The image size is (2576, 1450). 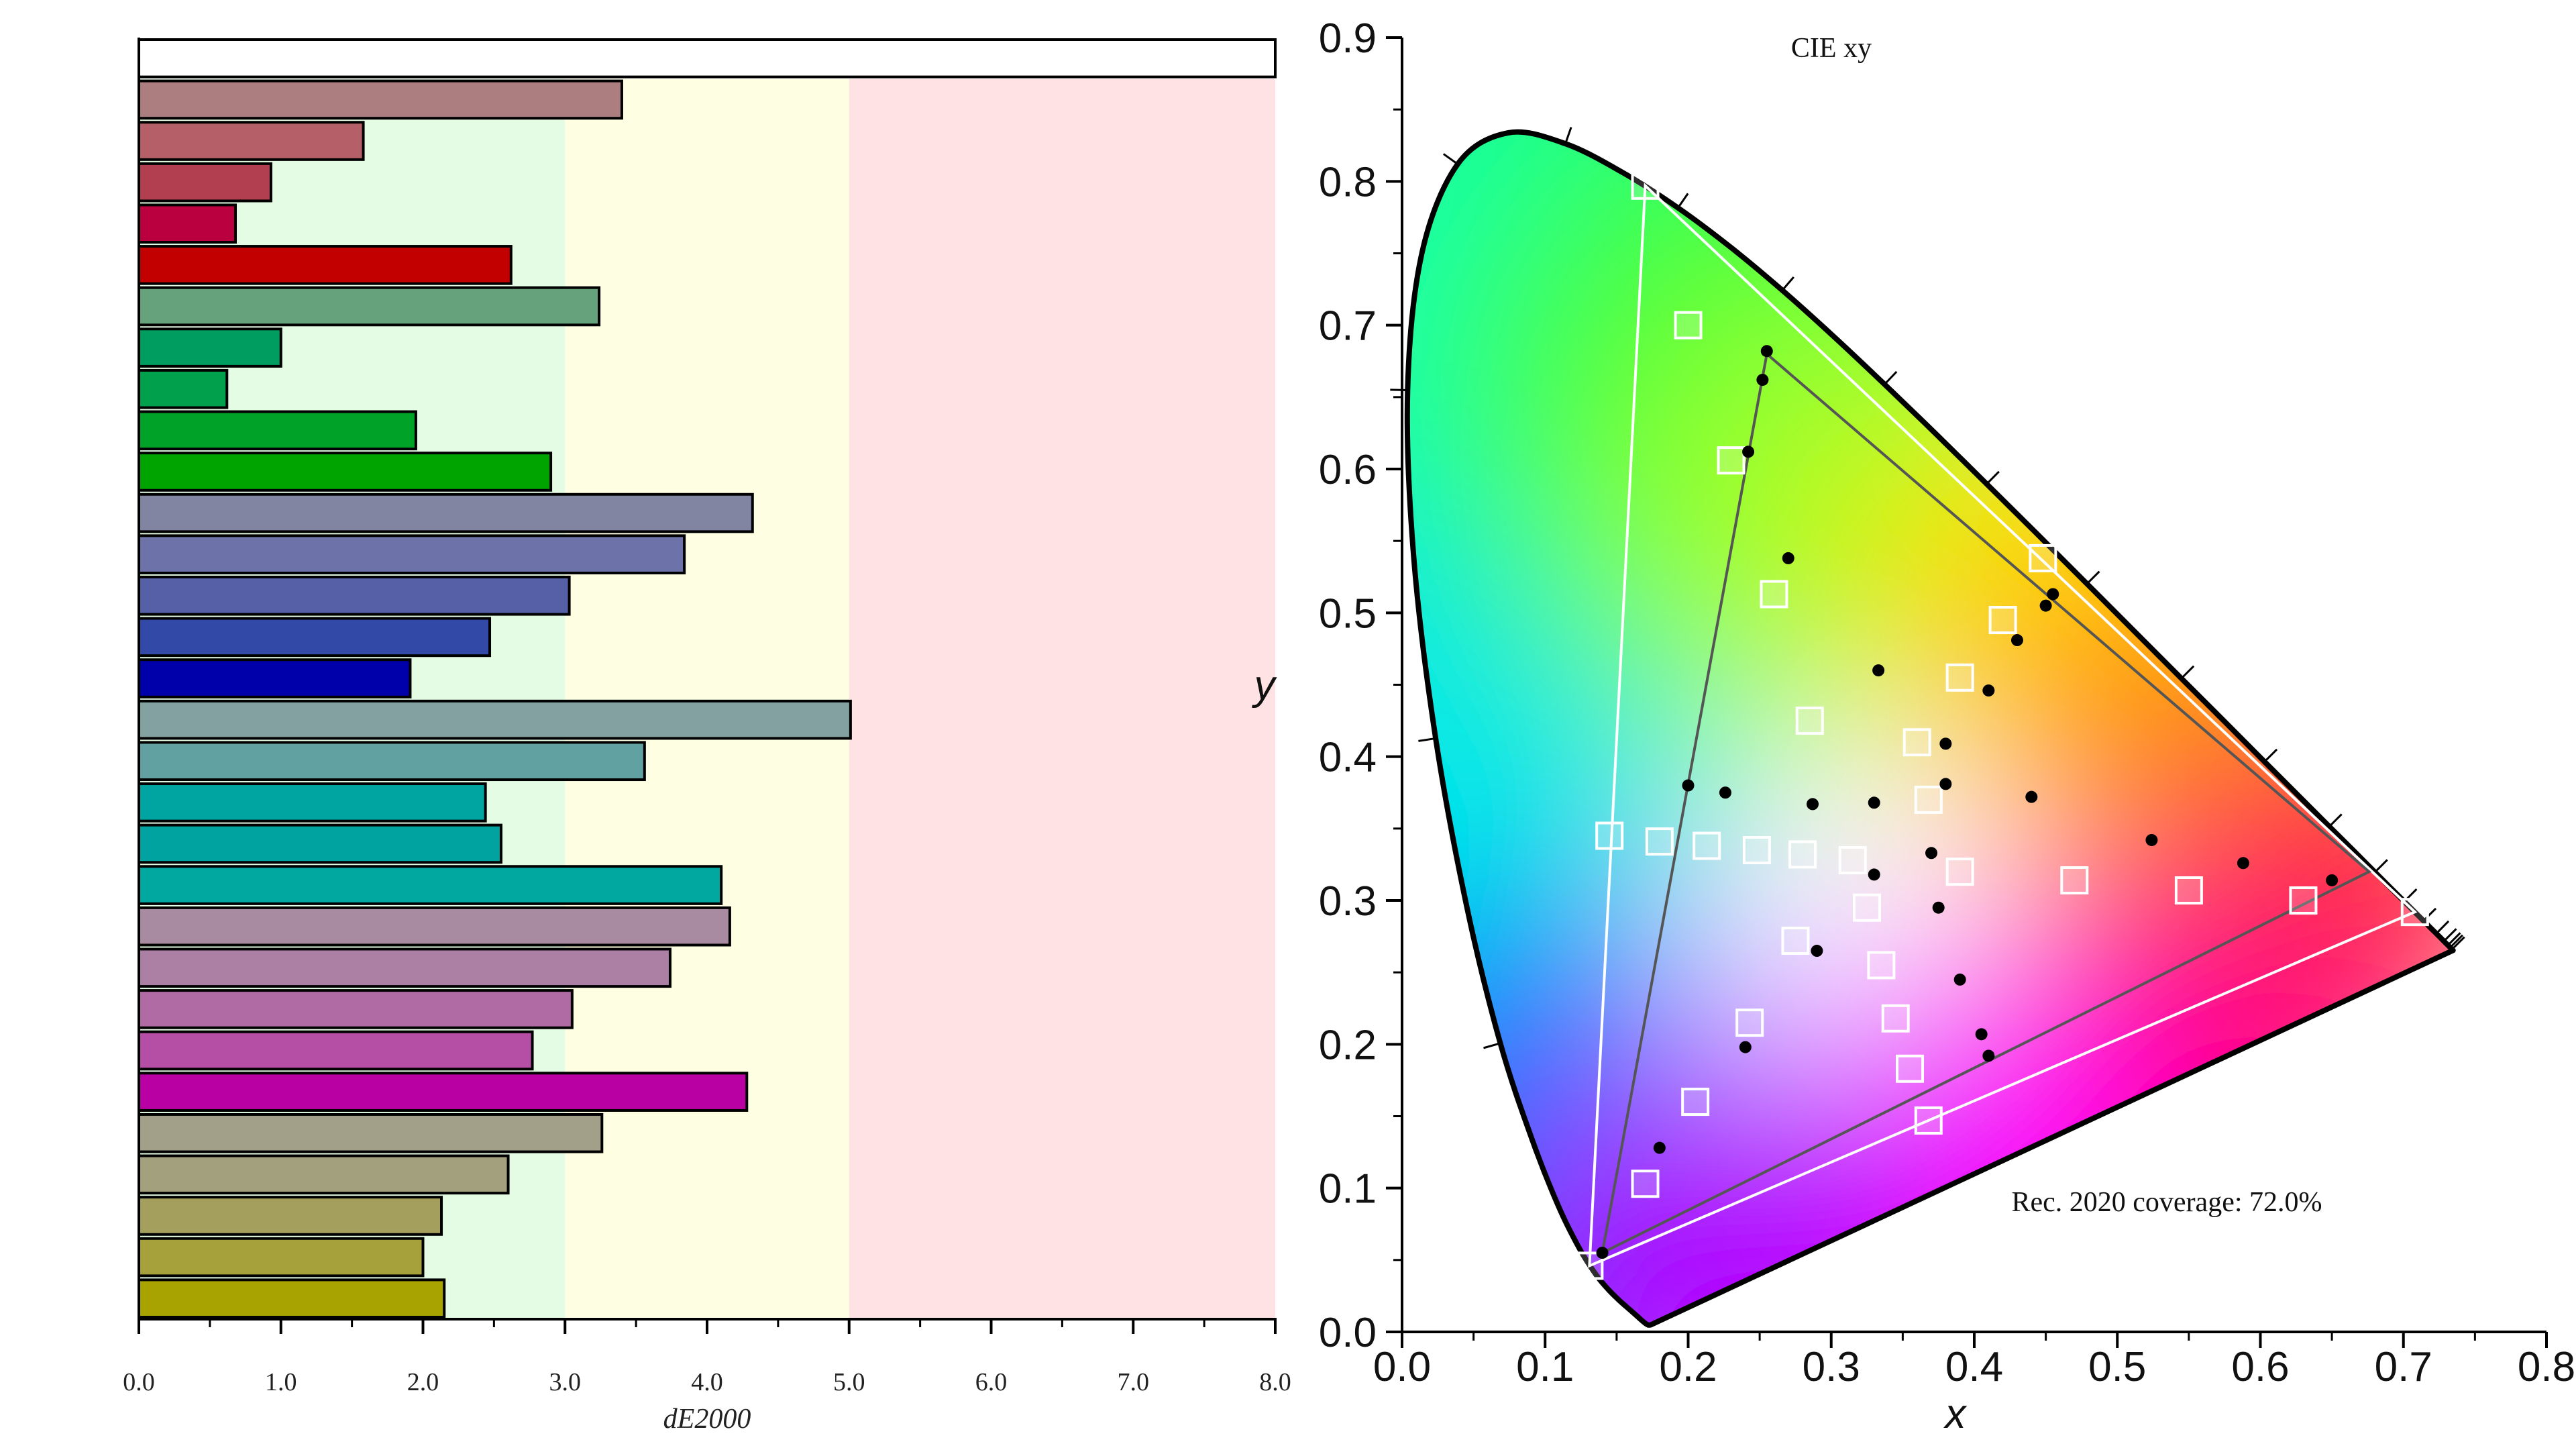 I want to click on cie-y-tick-labels: 0.0 0.1 0.2 0.3 0.4 0.5 0.6 0.7 0.8 0.9, so click(x=1348, y=685).